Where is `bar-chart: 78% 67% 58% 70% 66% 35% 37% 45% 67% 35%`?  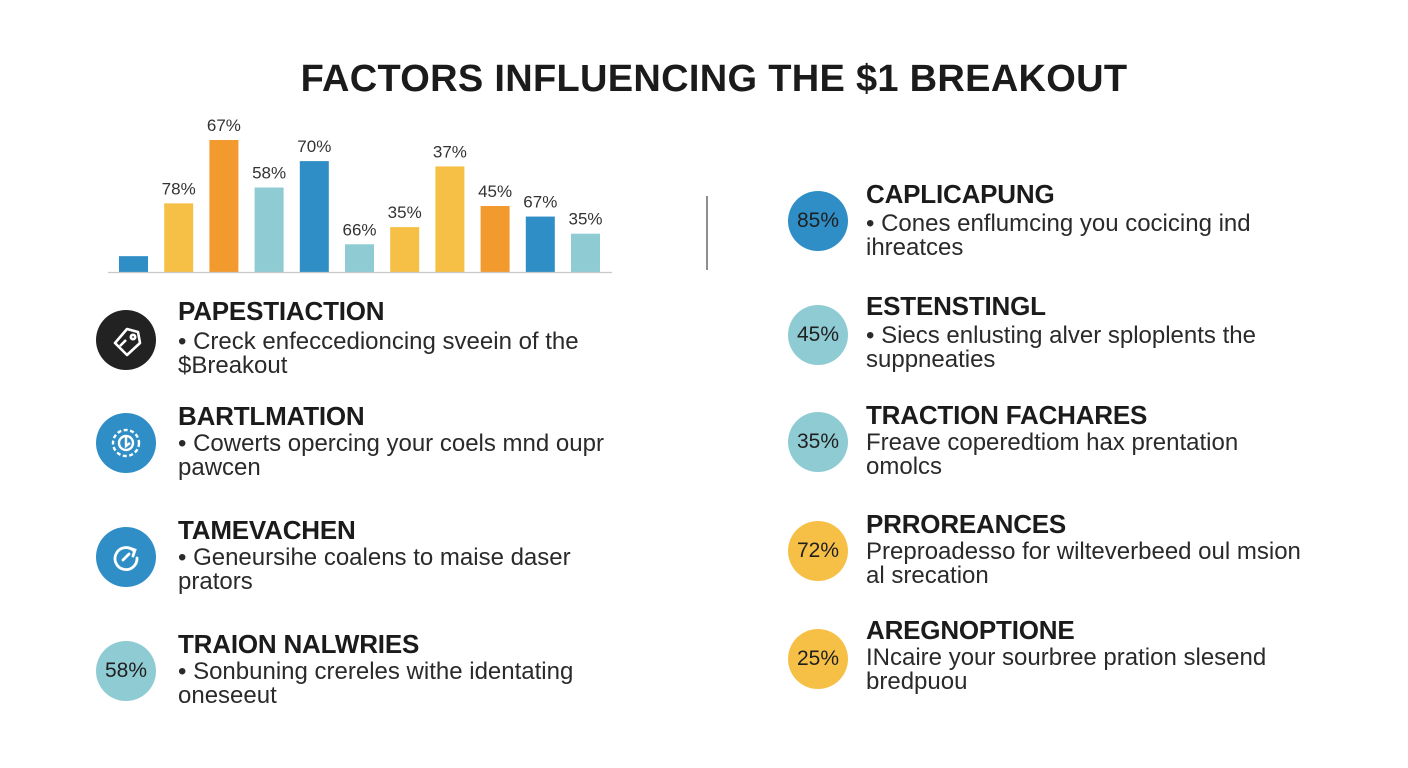 bar-chart: 78% 67% 58% 70% 66% 35% 37% 45% 67% 35% is located at coordinates (360, 192).